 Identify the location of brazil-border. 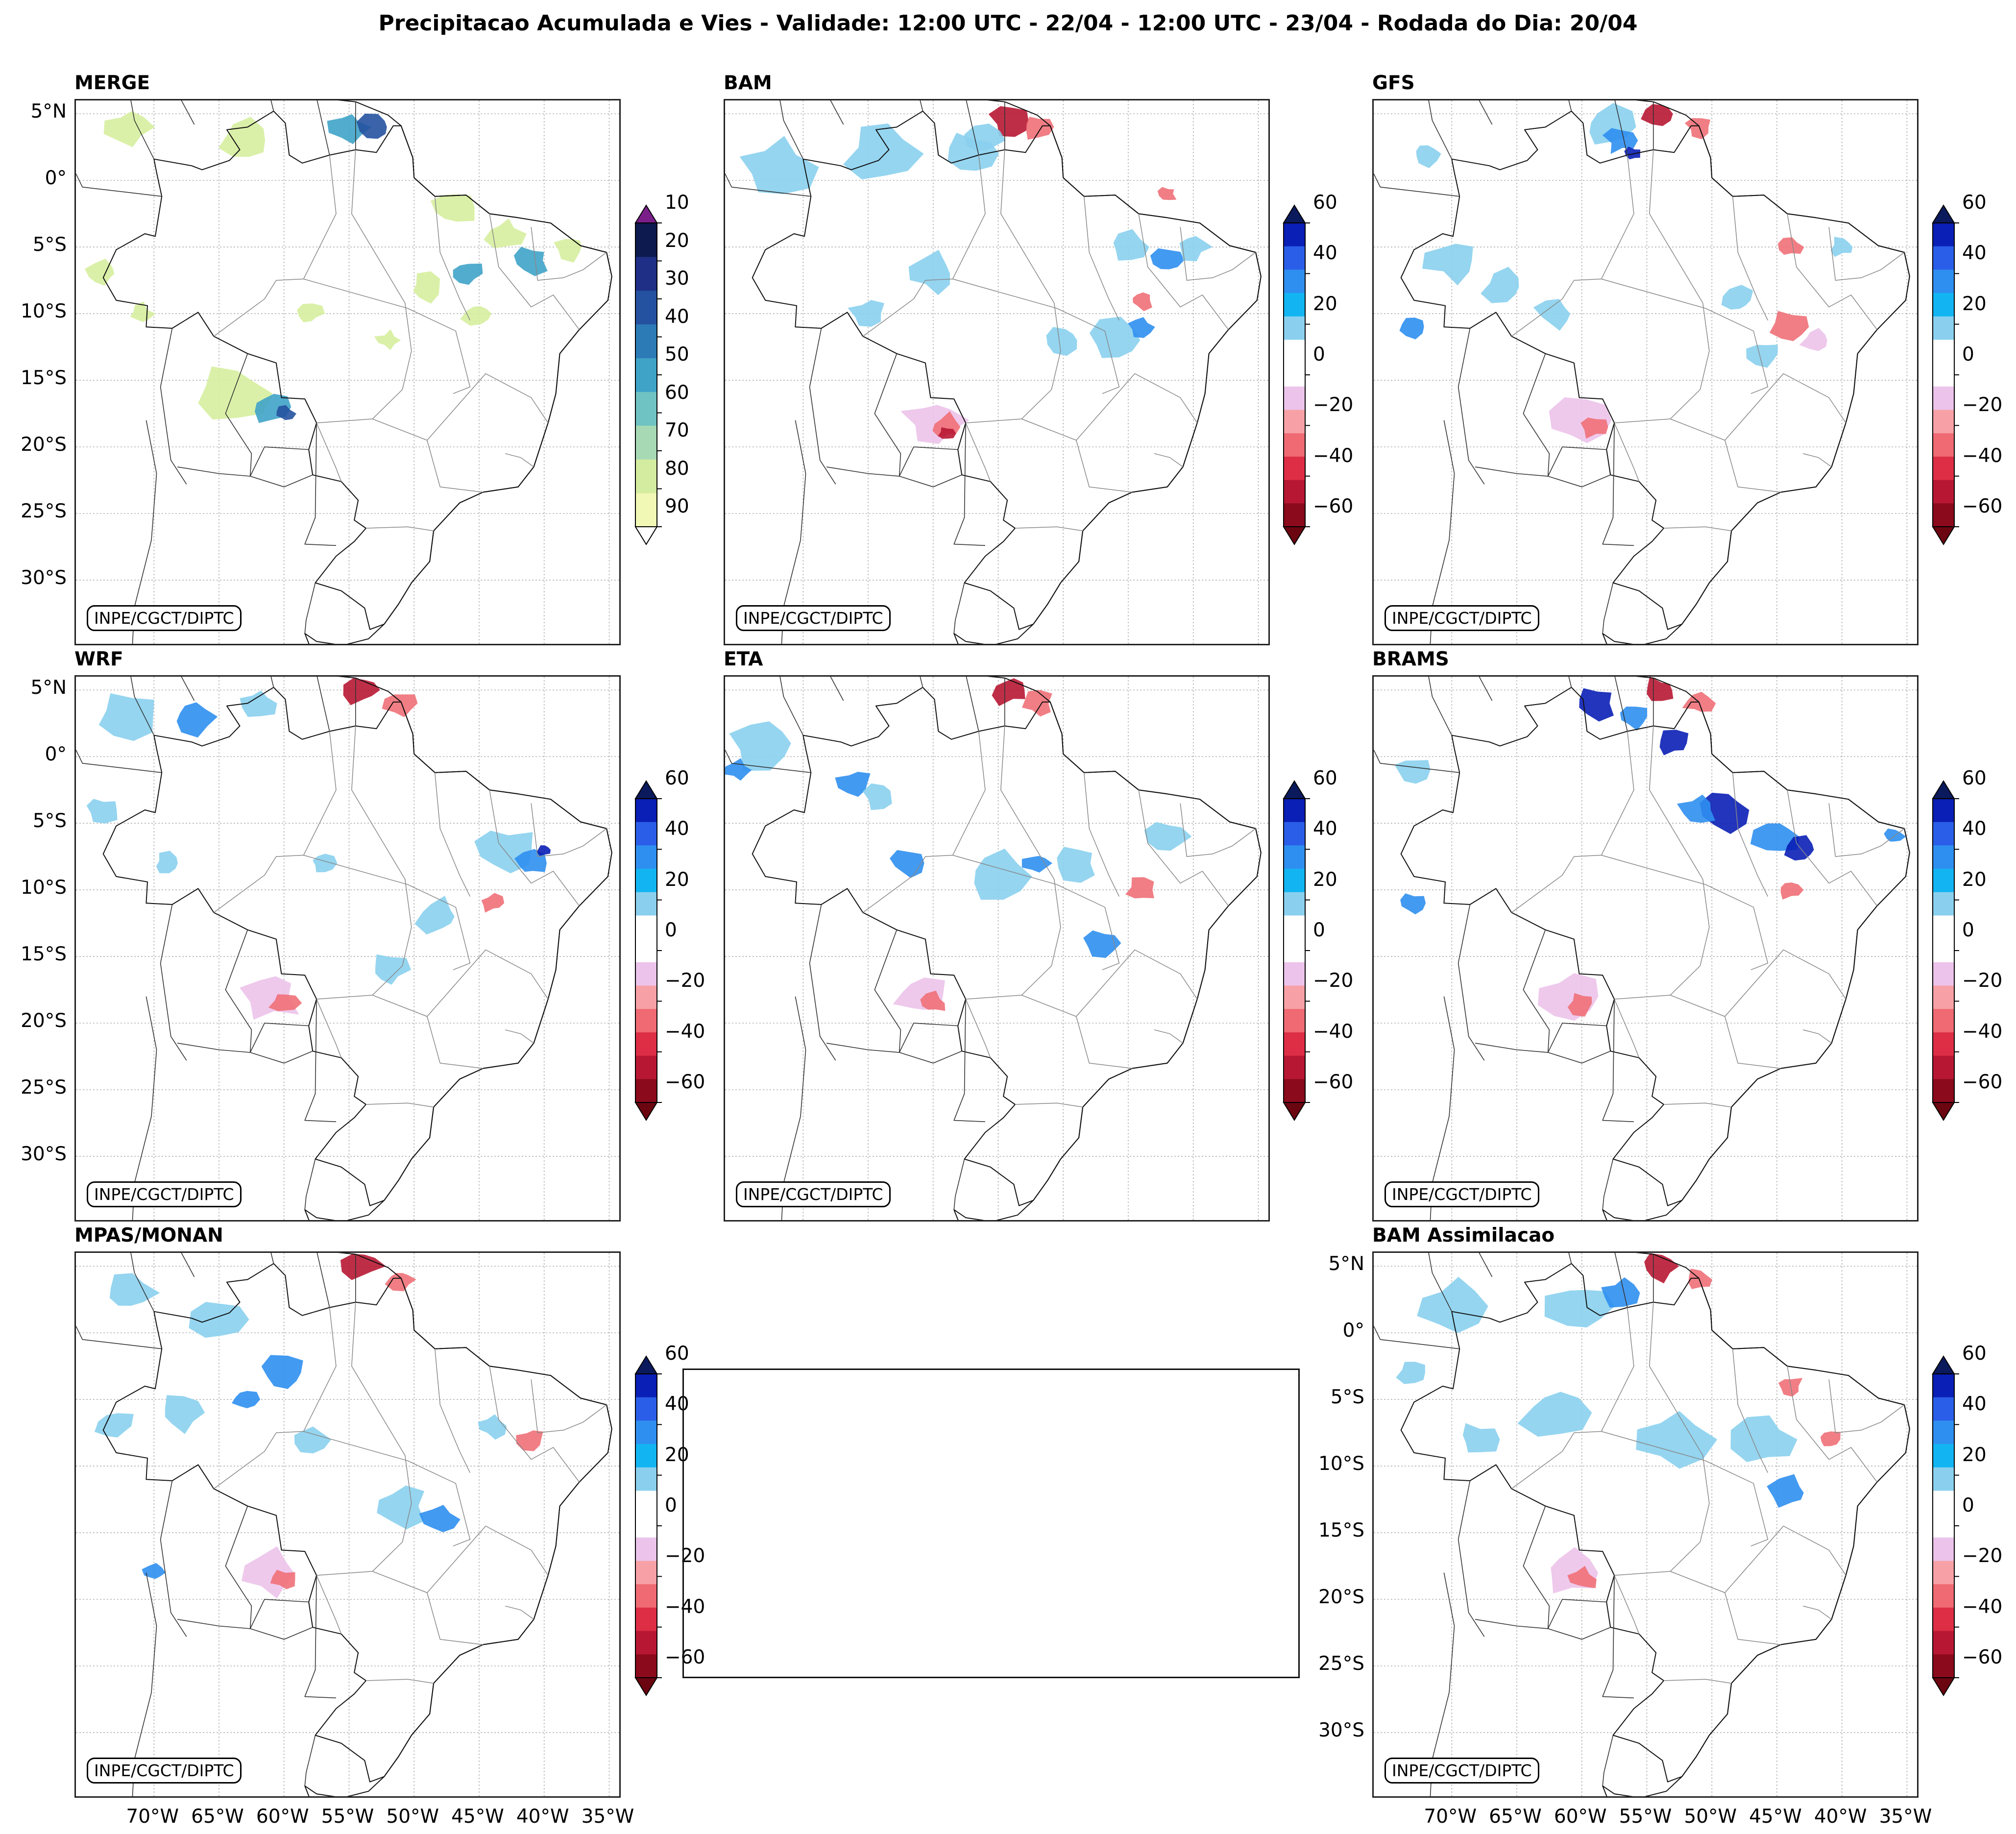
(357, 370).